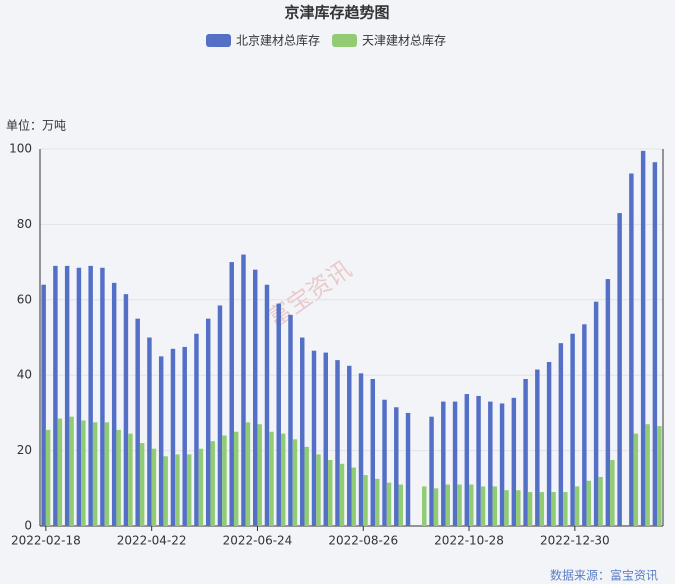 This screenshot has height=584, width=675. Describe the element at coordinates (46, 541) in the screenshot. I see `x-tick-label: 2022-02-18` at that location.